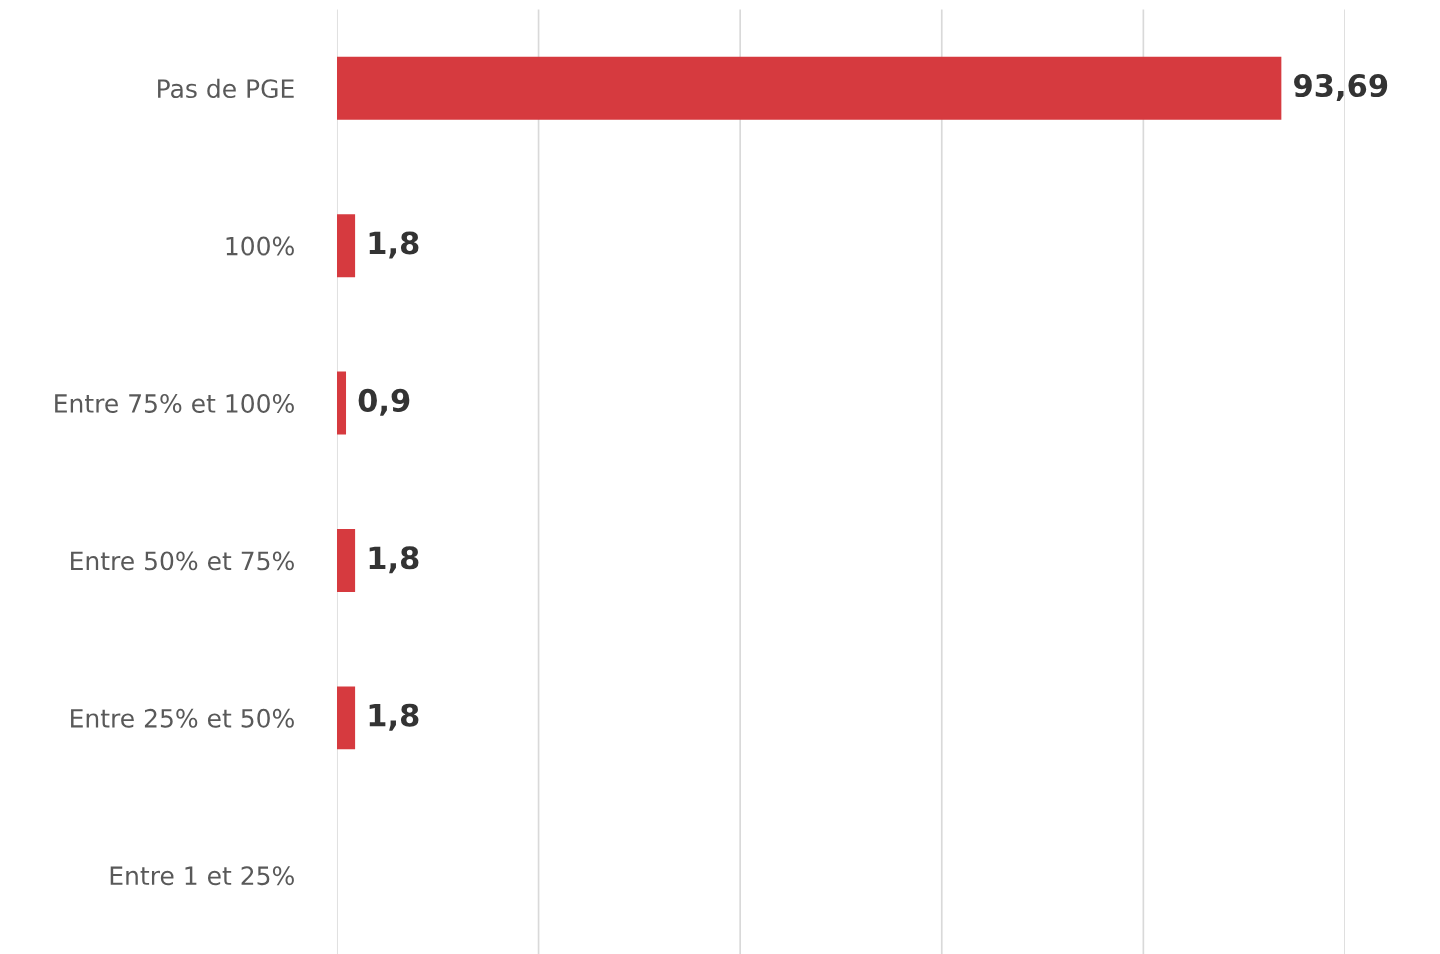 This screenshot has width=1440, height=954. Describe the element at coordinates (182, 561) in the screenshot. I see `y-tick-label: Entre 50% et 75%` at that location.